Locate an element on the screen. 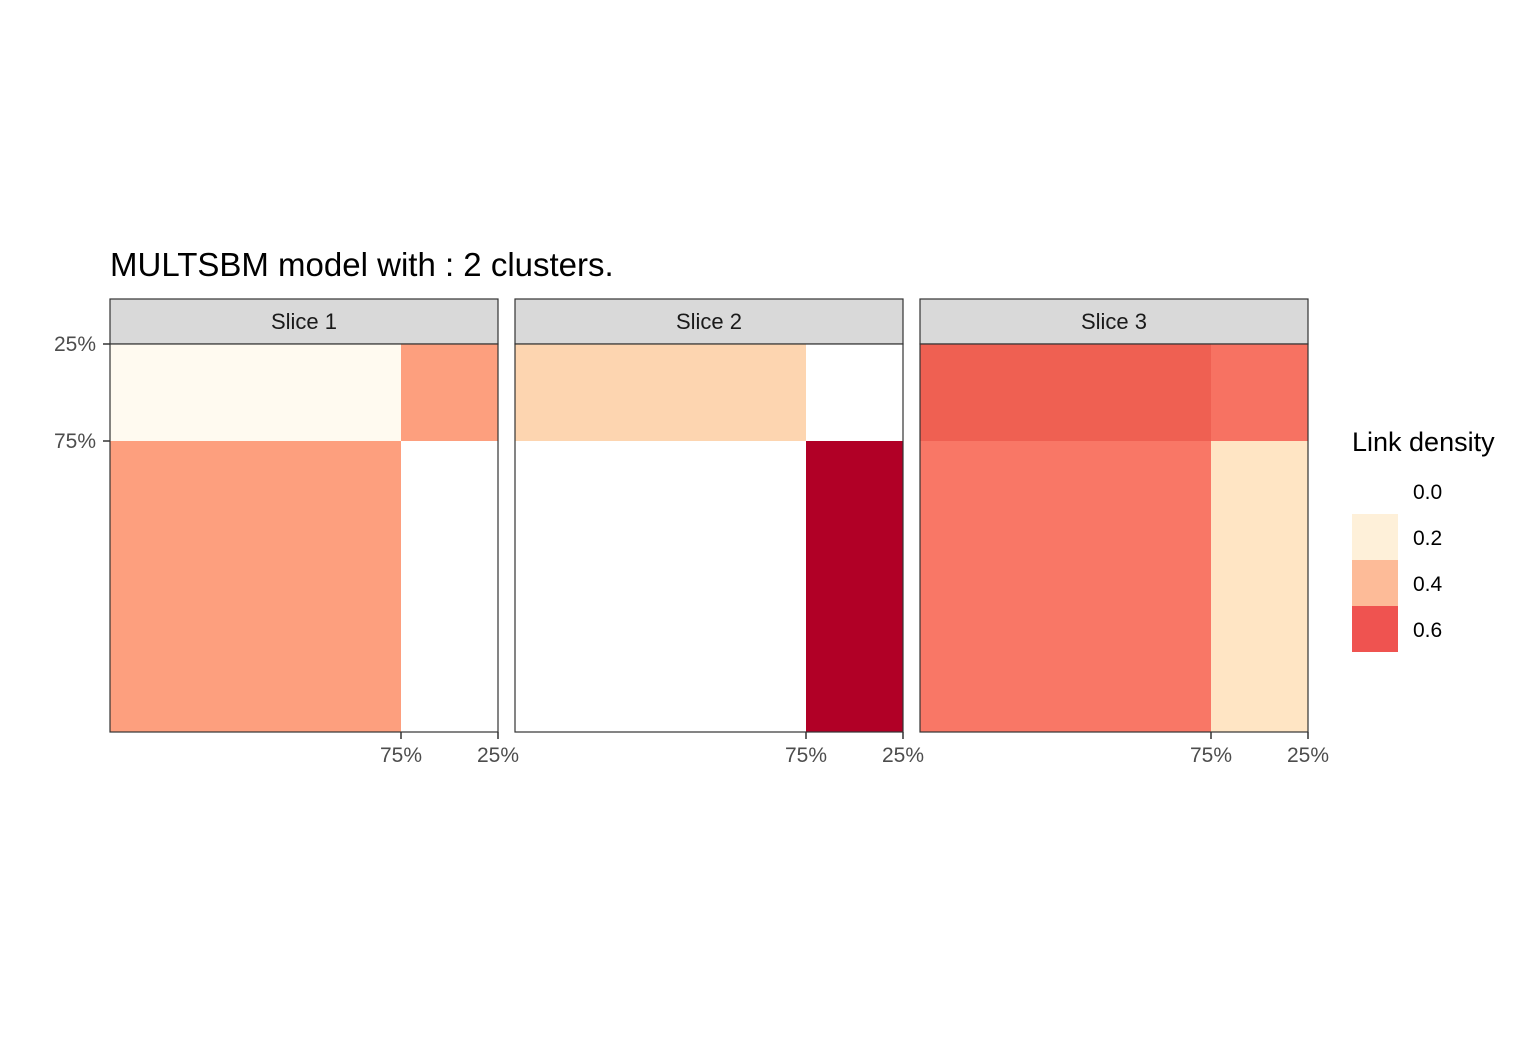  facet-panel: Slice 3 75% 25% is located at coordinates (1124, 532).